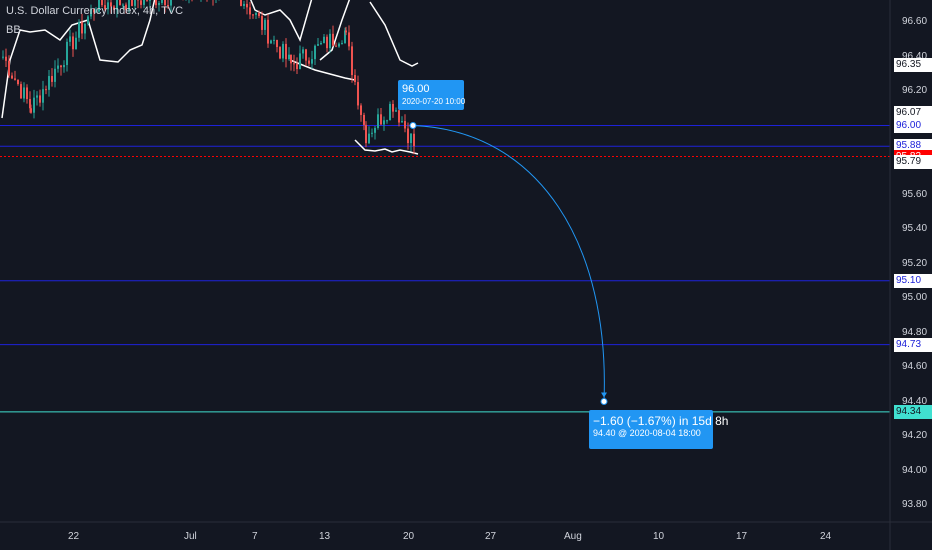 This screenshot has height=550, width=932. I want to click on price-axis-tick: 93.80, so click(915, 504).